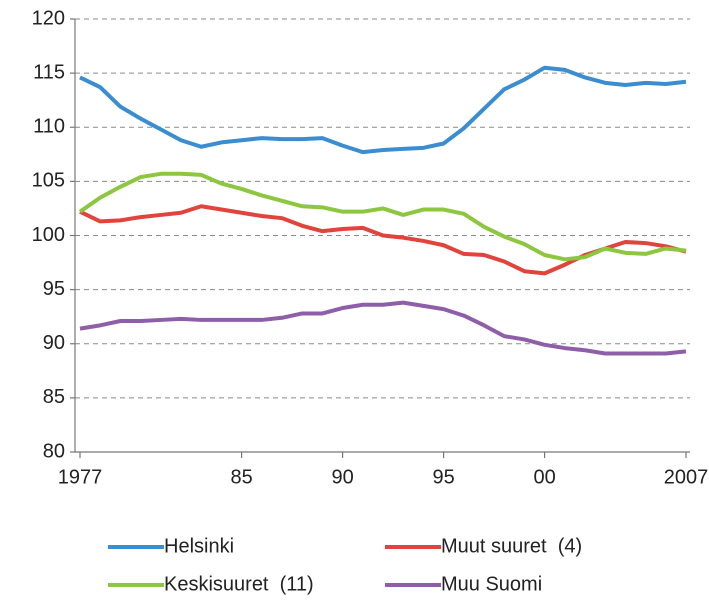  Describe the element at coordinates (443, 477) in the screenshot. I see `x-tick-label: 95` at that location.